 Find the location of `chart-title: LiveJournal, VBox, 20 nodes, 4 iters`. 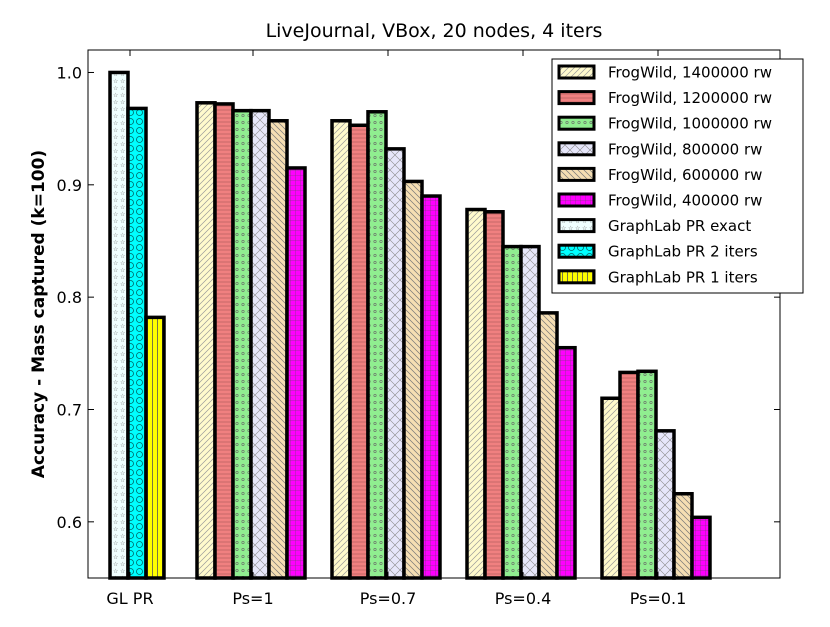

chart-title: LiveJournal, VBox, 20 nodes, 4 iters is located at coordinates (434, 31).